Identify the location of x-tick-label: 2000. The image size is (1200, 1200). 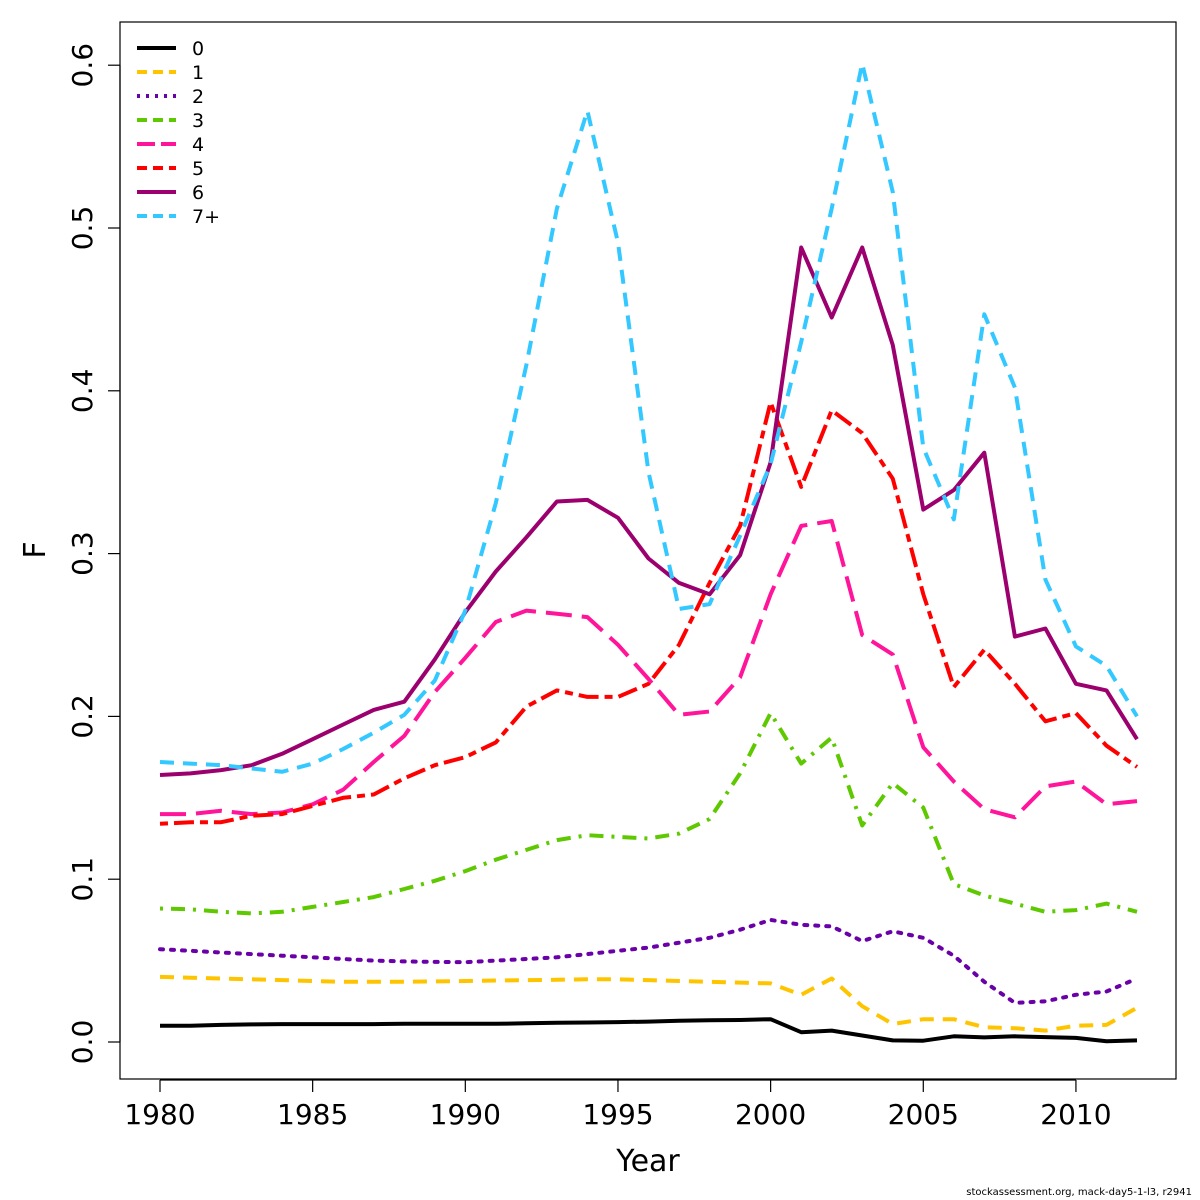
(770, 1114).